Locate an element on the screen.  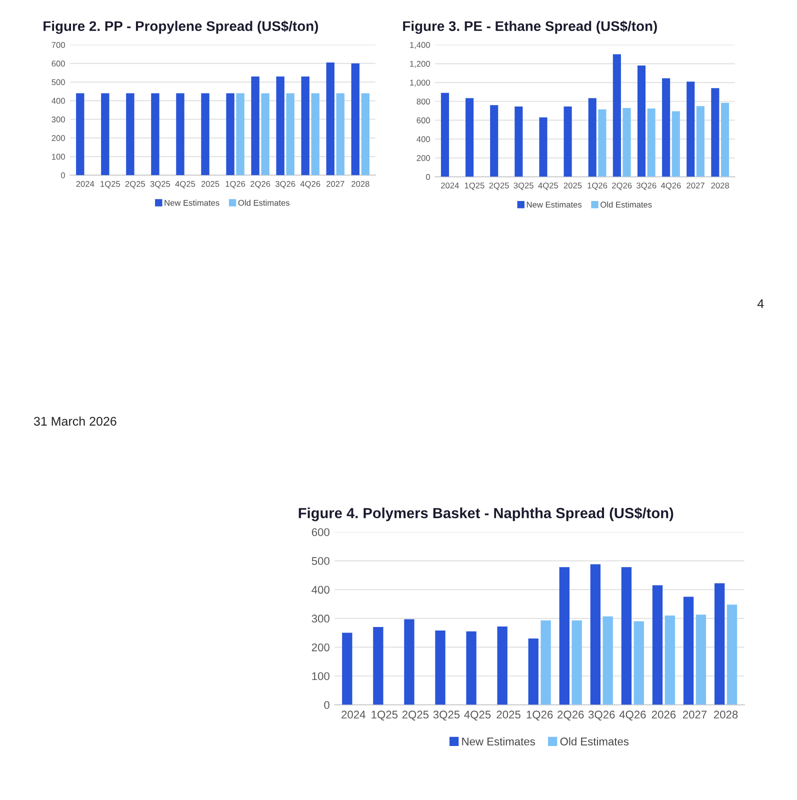
y-tick-label: 1,400 is located at coordinates (420, 45).